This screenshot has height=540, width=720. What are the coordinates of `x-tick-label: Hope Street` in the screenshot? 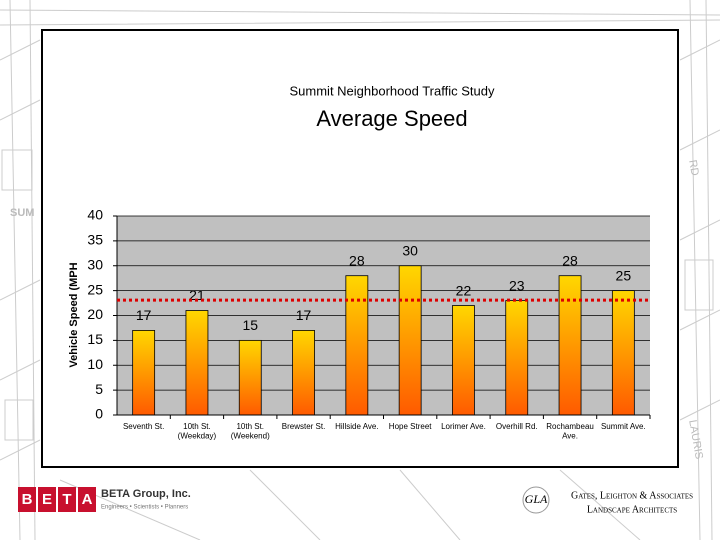 It's located at (410, 426).